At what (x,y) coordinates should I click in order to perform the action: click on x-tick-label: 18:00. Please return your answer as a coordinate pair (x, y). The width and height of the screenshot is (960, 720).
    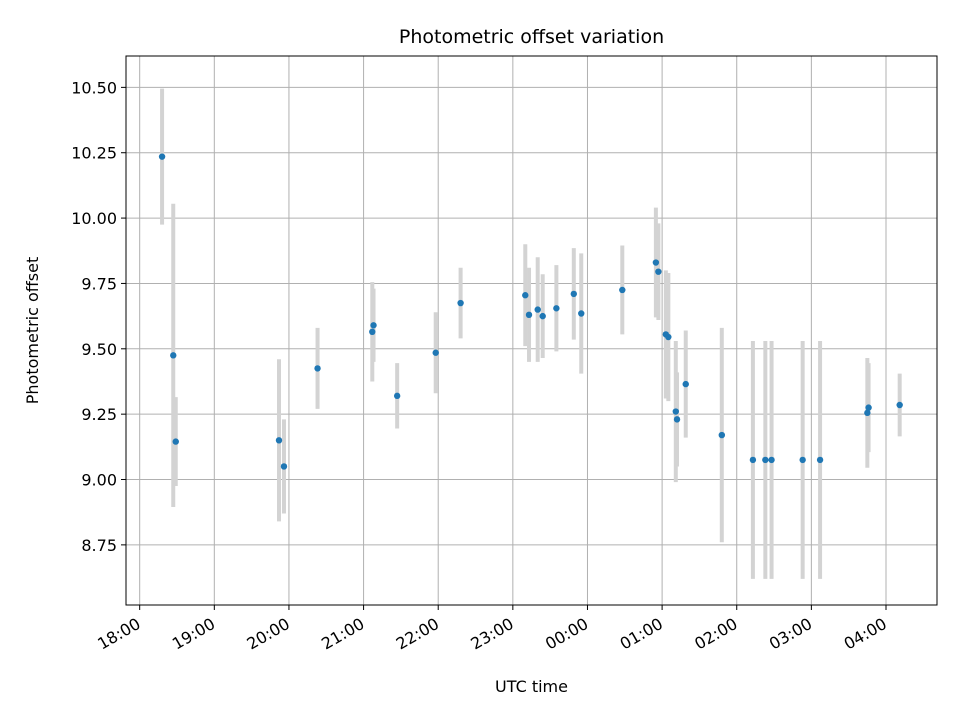
    Looking at the image, I should click on (118, 634).